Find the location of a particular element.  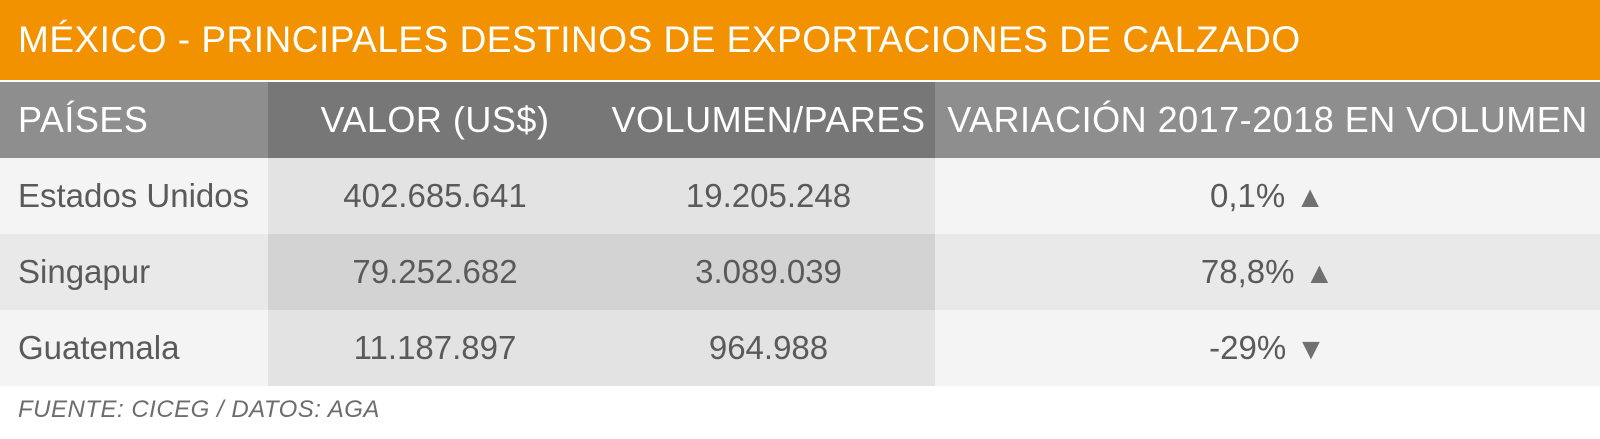

cell-valor: 402.685.641 is located at coordinates (435, 196).